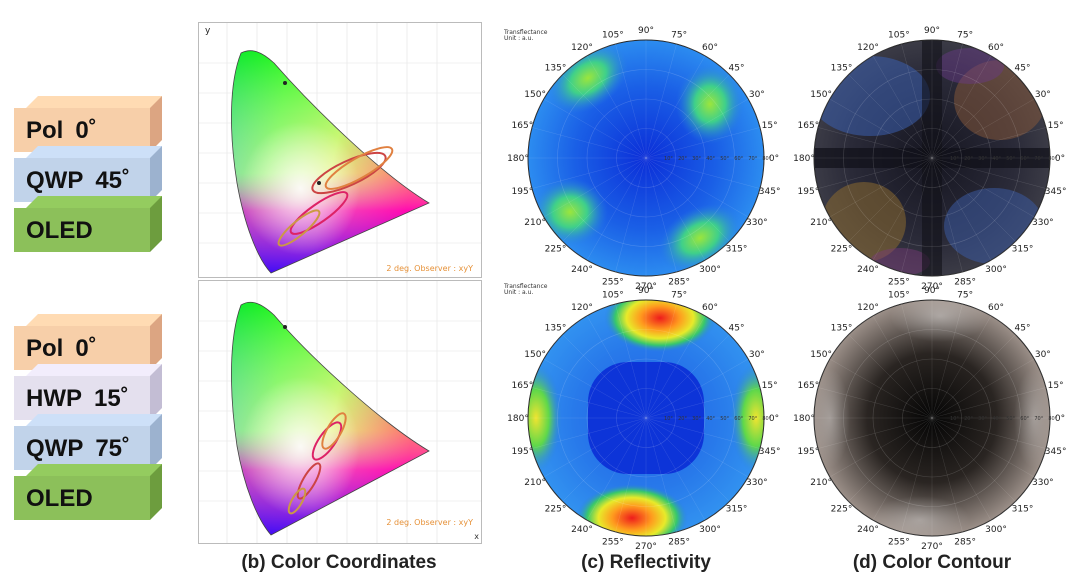 The height and width of the screenshot is (584, 1080). Describe the element at coordinates (45, 348) in the screenshot. I see `layer-name: Pol` at that location.